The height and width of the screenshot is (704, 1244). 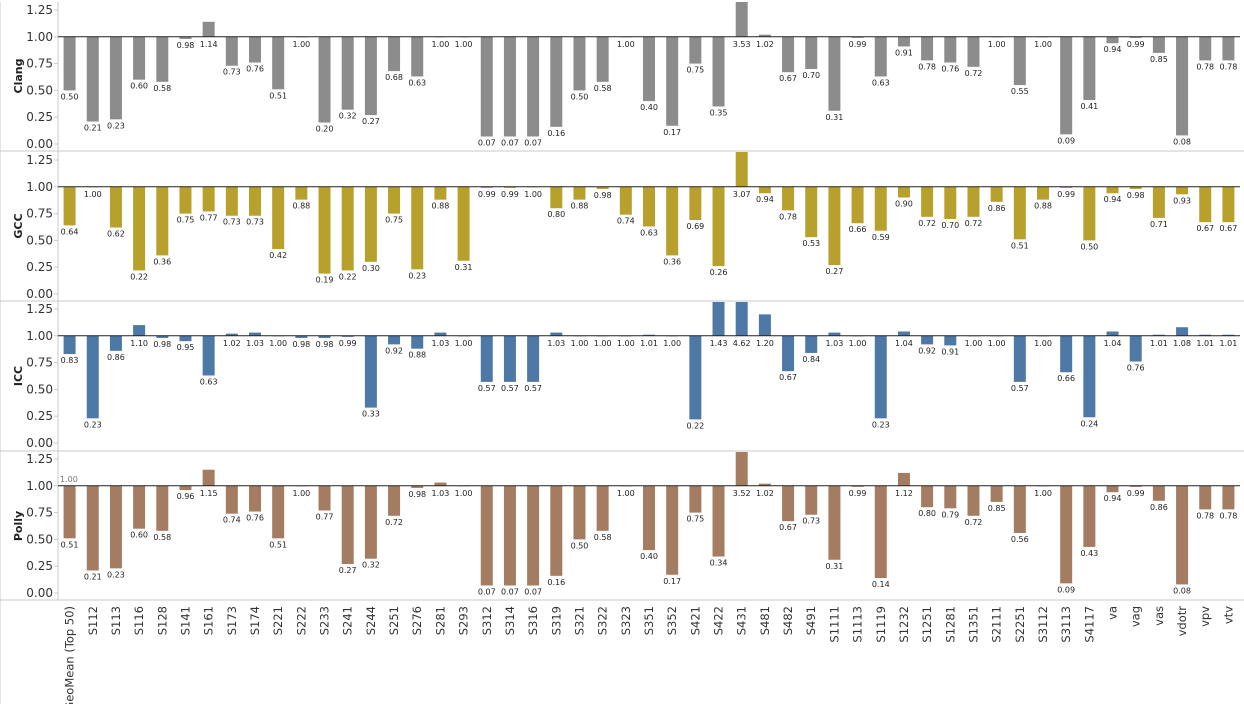 What do you see at coordinates (927, 48) in the screenshot?
I see `bar-clang-S1251` at bounding box center [927, 48].